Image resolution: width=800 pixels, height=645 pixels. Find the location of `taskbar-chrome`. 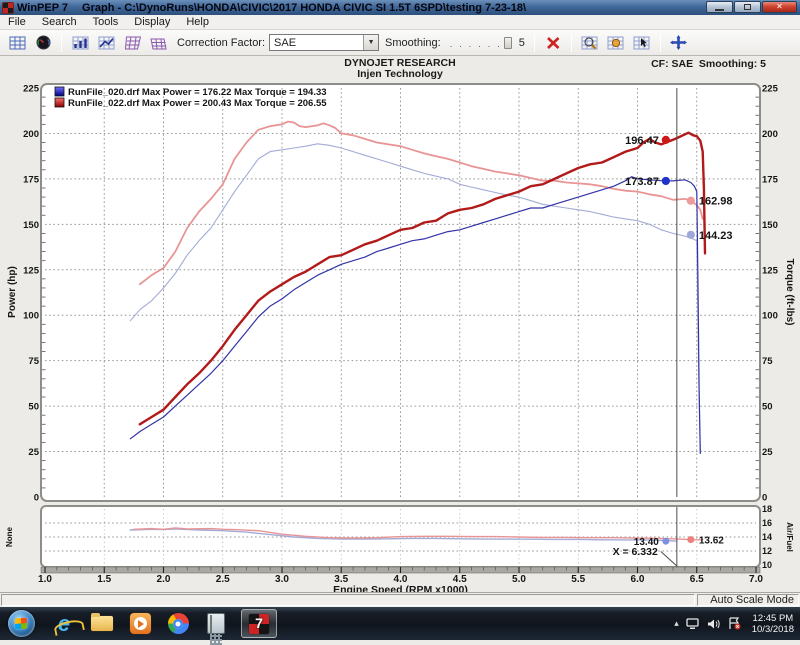

taskbar-chrome is located at coordinates (178, 624).